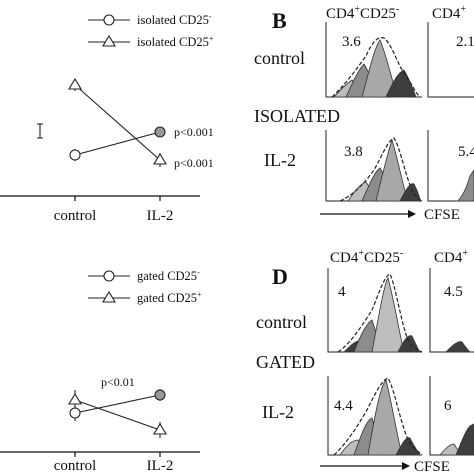 This screenshot has height=474, width=474. I want to click on row-label-gated: GATED, so click(285, 362).